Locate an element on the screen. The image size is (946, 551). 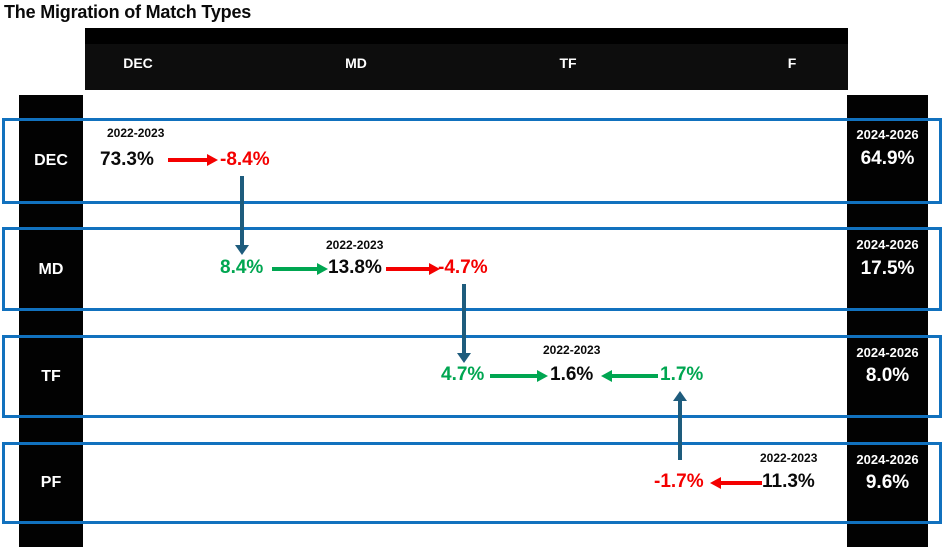
connector-arrow-down-md-to-tf-icon is located at coordinates (464, 323).